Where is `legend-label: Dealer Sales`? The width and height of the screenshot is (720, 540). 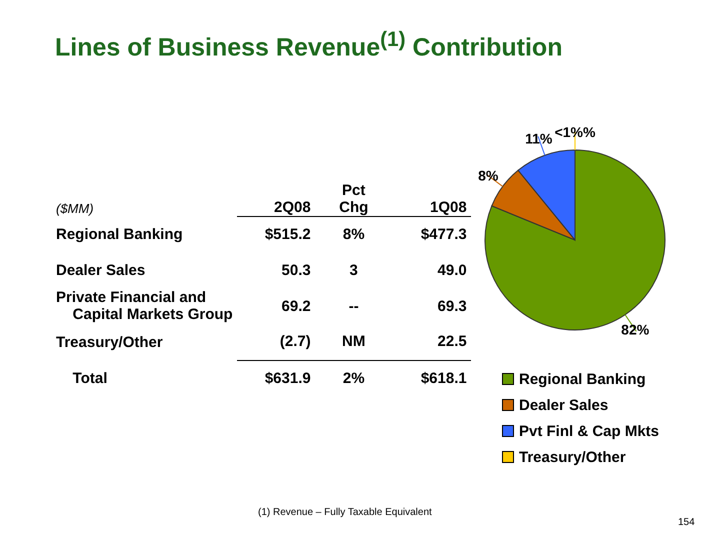 legend-label: Dealer Sales is located at coordinates (563, 405).